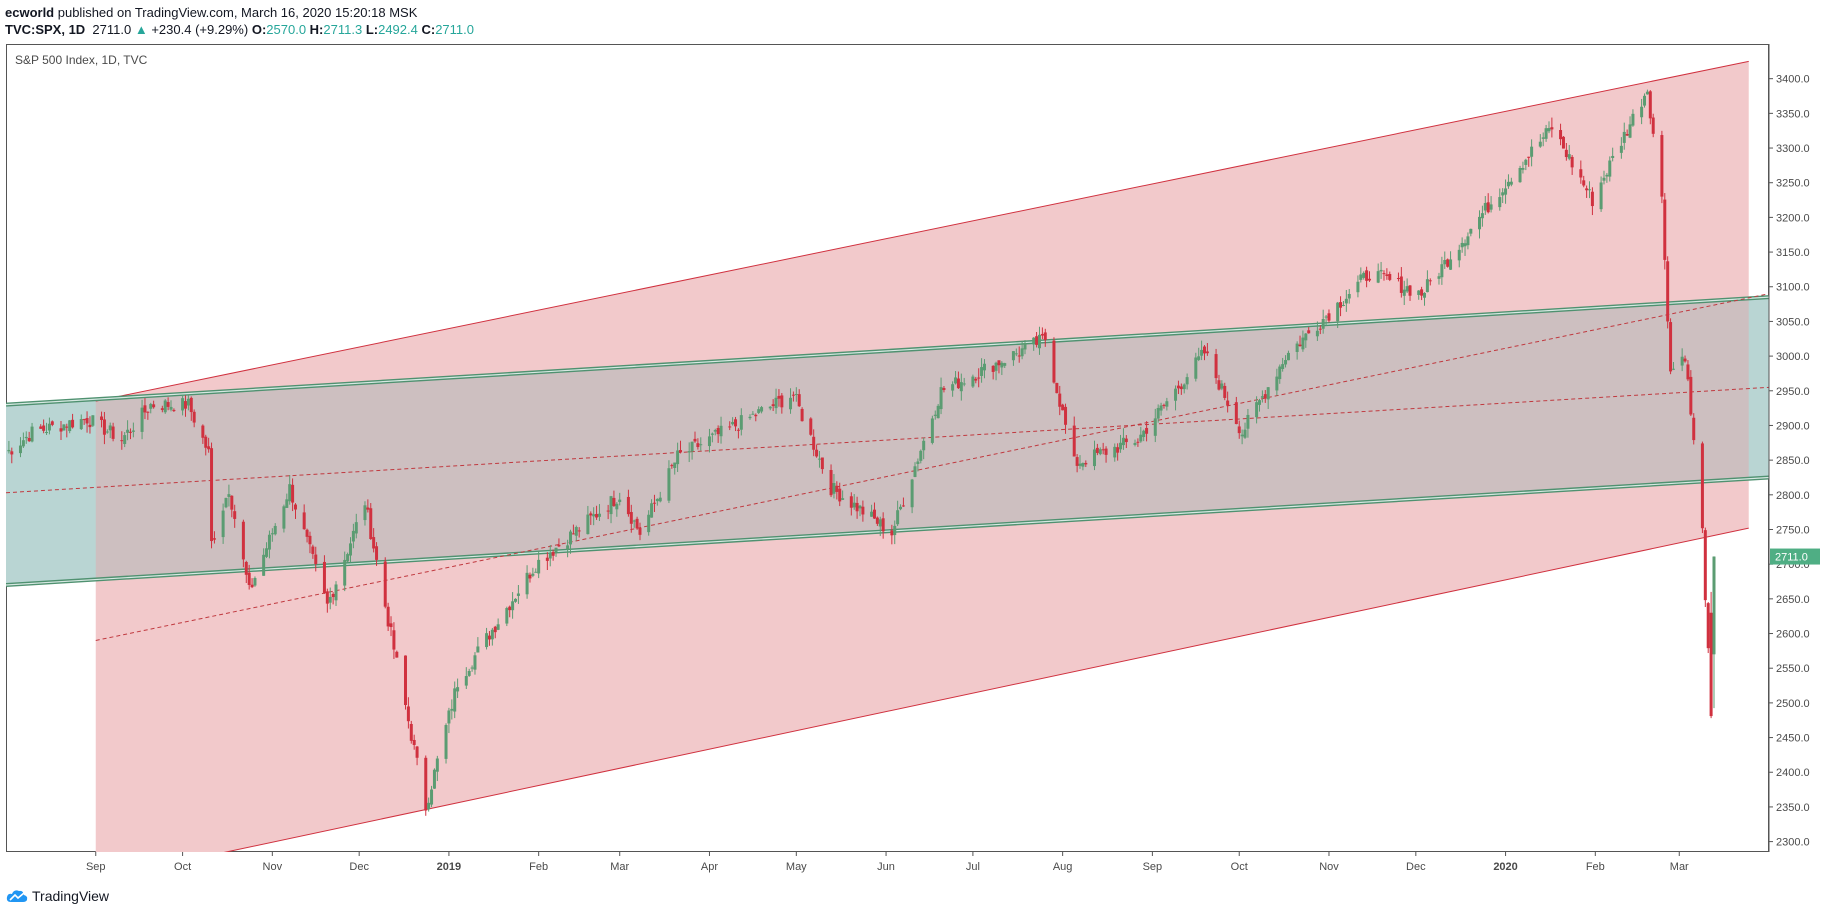 The height and width of the screenshot is (916, 1828). I want to click on price-tick-label: 3100.0, so click(1793, 288).